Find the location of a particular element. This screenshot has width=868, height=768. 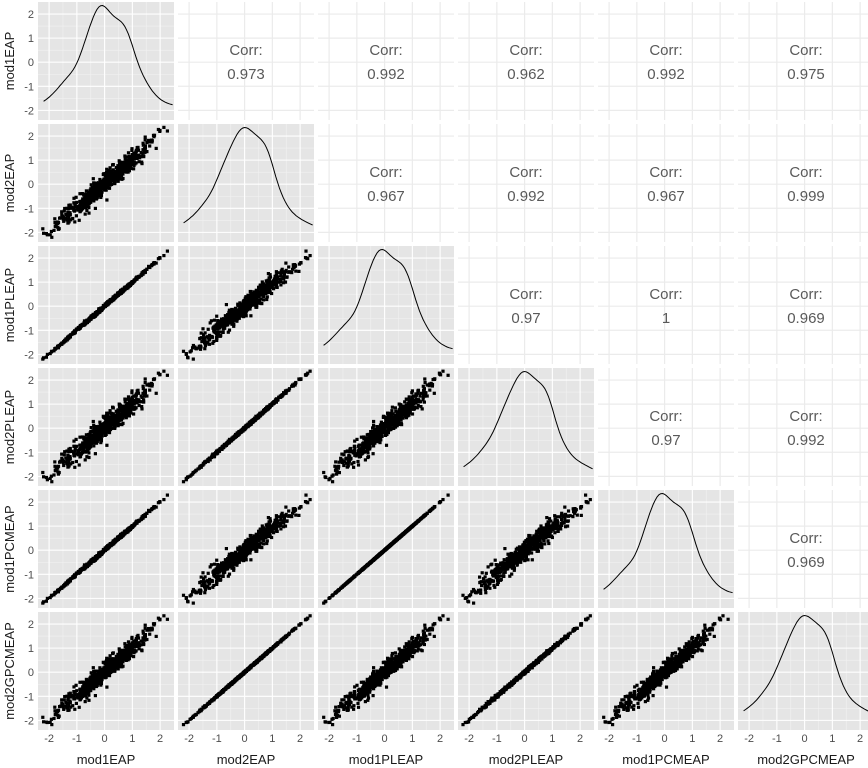

panel-mod1PLEAP-mod1PLEAP is located at coordinates (386, 305).